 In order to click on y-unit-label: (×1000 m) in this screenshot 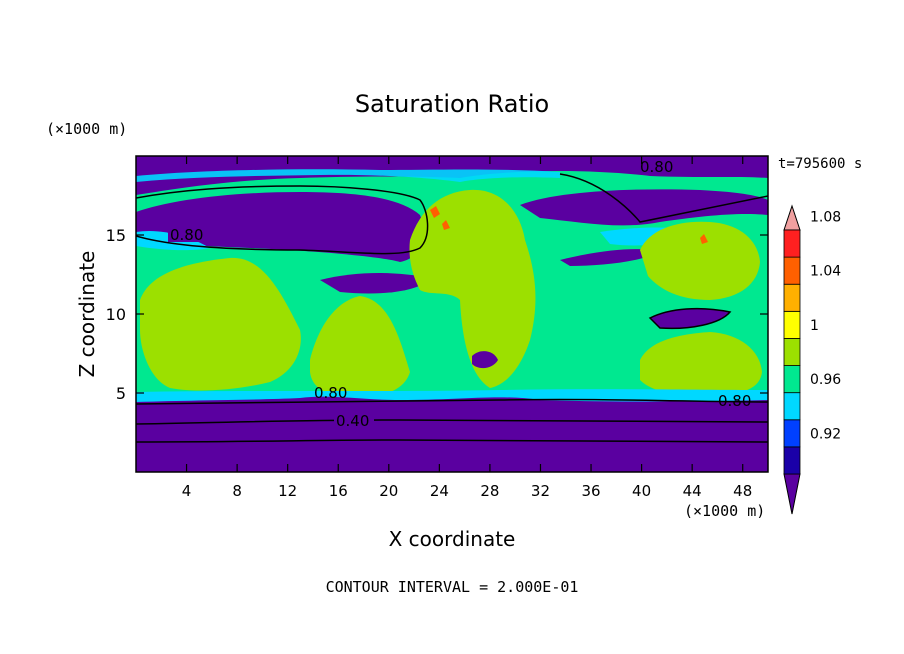, I will do `click(86, 129)`.